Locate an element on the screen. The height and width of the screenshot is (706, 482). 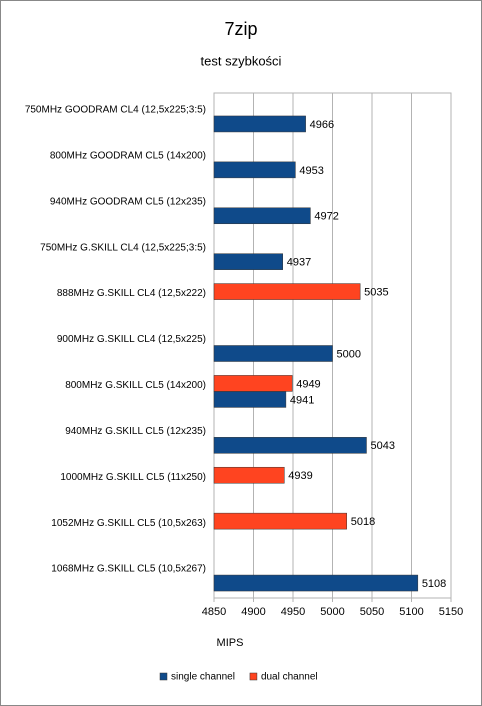
value-label: 4953 is located at coordinates (311, 171).